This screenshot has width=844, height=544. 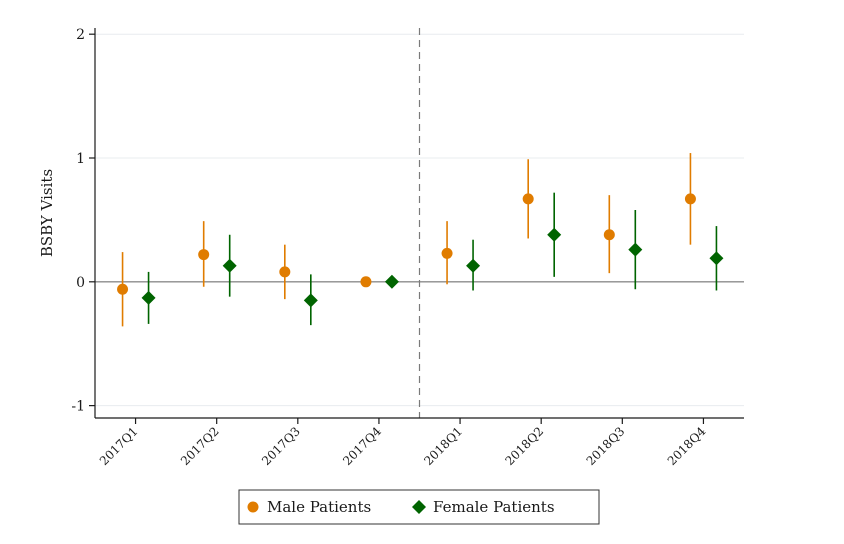 I want to click on y-axis-label: BSBY Visits, so click(x=47, y=213).